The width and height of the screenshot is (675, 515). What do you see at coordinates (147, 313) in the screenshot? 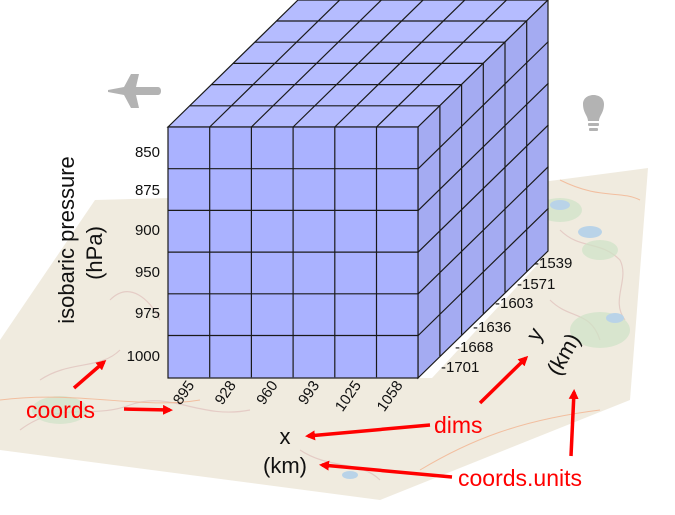
I see `pressure-tick-label: 975` at bounding box center [147, 313].